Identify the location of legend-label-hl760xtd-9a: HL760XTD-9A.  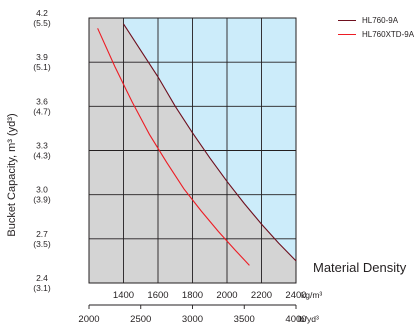
(388, 34).